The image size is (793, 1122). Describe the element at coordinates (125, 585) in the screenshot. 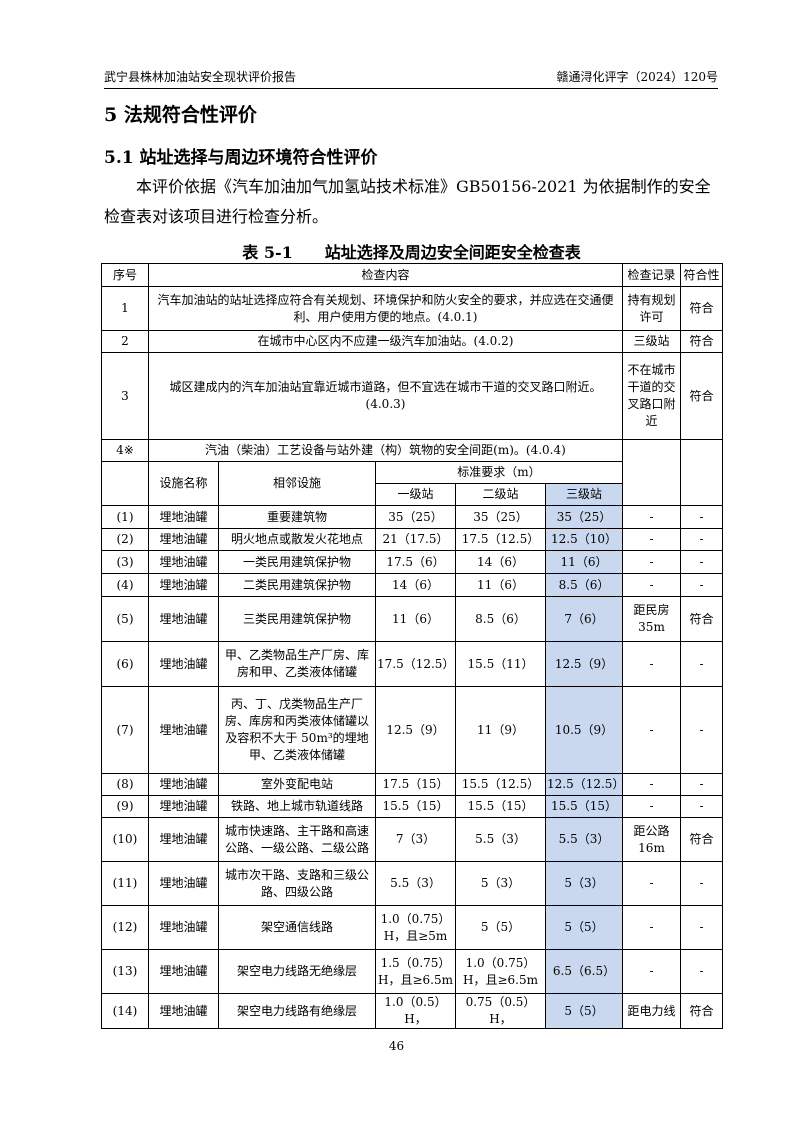

I see `row-number: (4)` at that location.